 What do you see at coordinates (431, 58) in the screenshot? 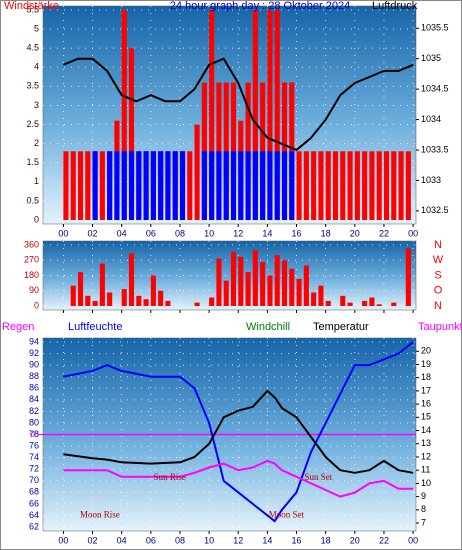
I see `y2-tick-label: 1035` at bounding box center [431, 58].